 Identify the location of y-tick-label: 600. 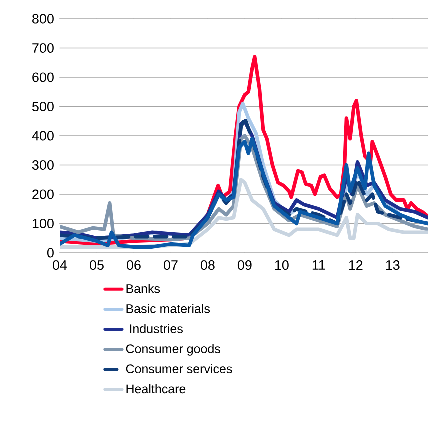
(43, 77).